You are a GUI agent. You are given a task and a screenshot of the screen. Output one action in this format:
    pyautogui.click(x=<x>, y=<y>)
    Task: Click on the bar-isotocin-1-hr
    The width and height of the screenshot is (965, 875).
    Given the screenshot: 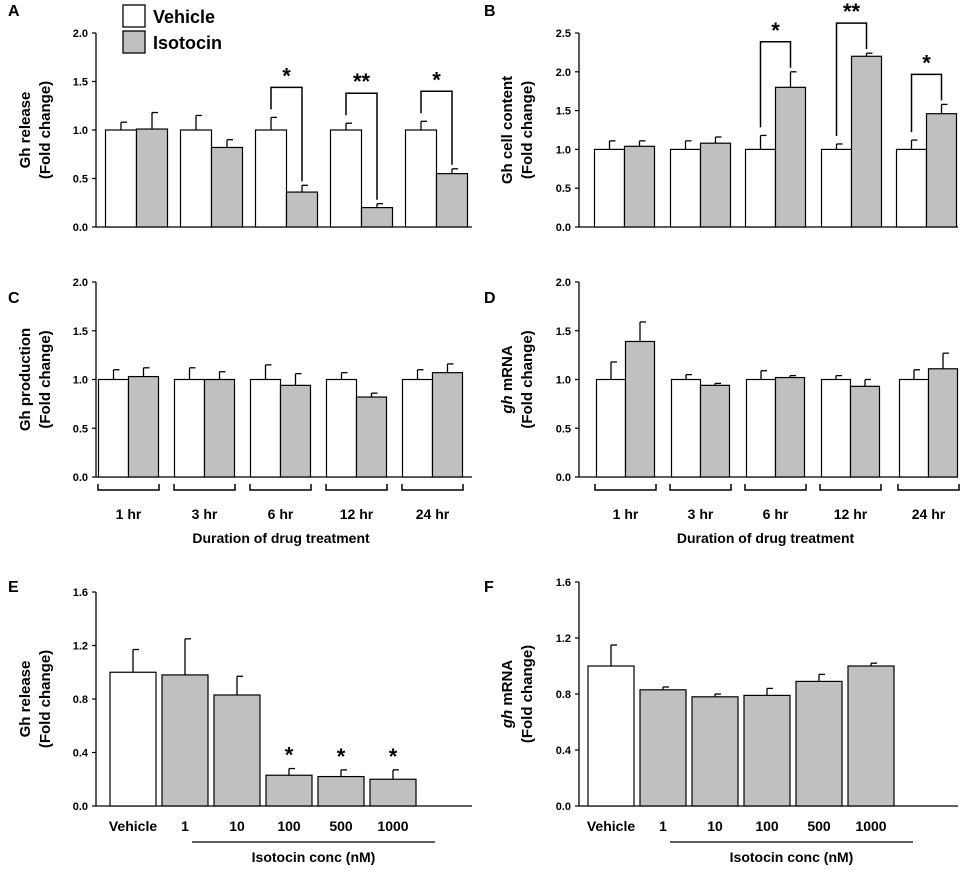 What is the action you would take?
    pyautogui.click(x=639, y=186)
    